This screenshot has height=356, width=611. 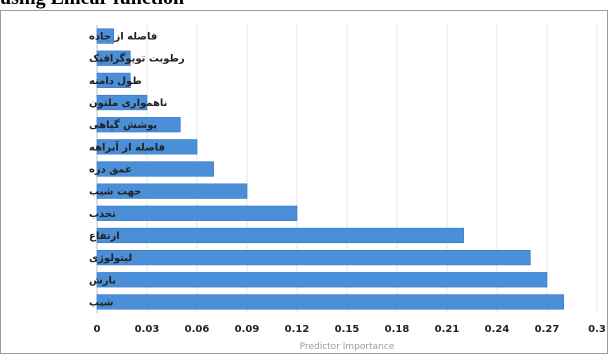 I want to click on x-tick-label: 0.18, so click(x=397, y=329).